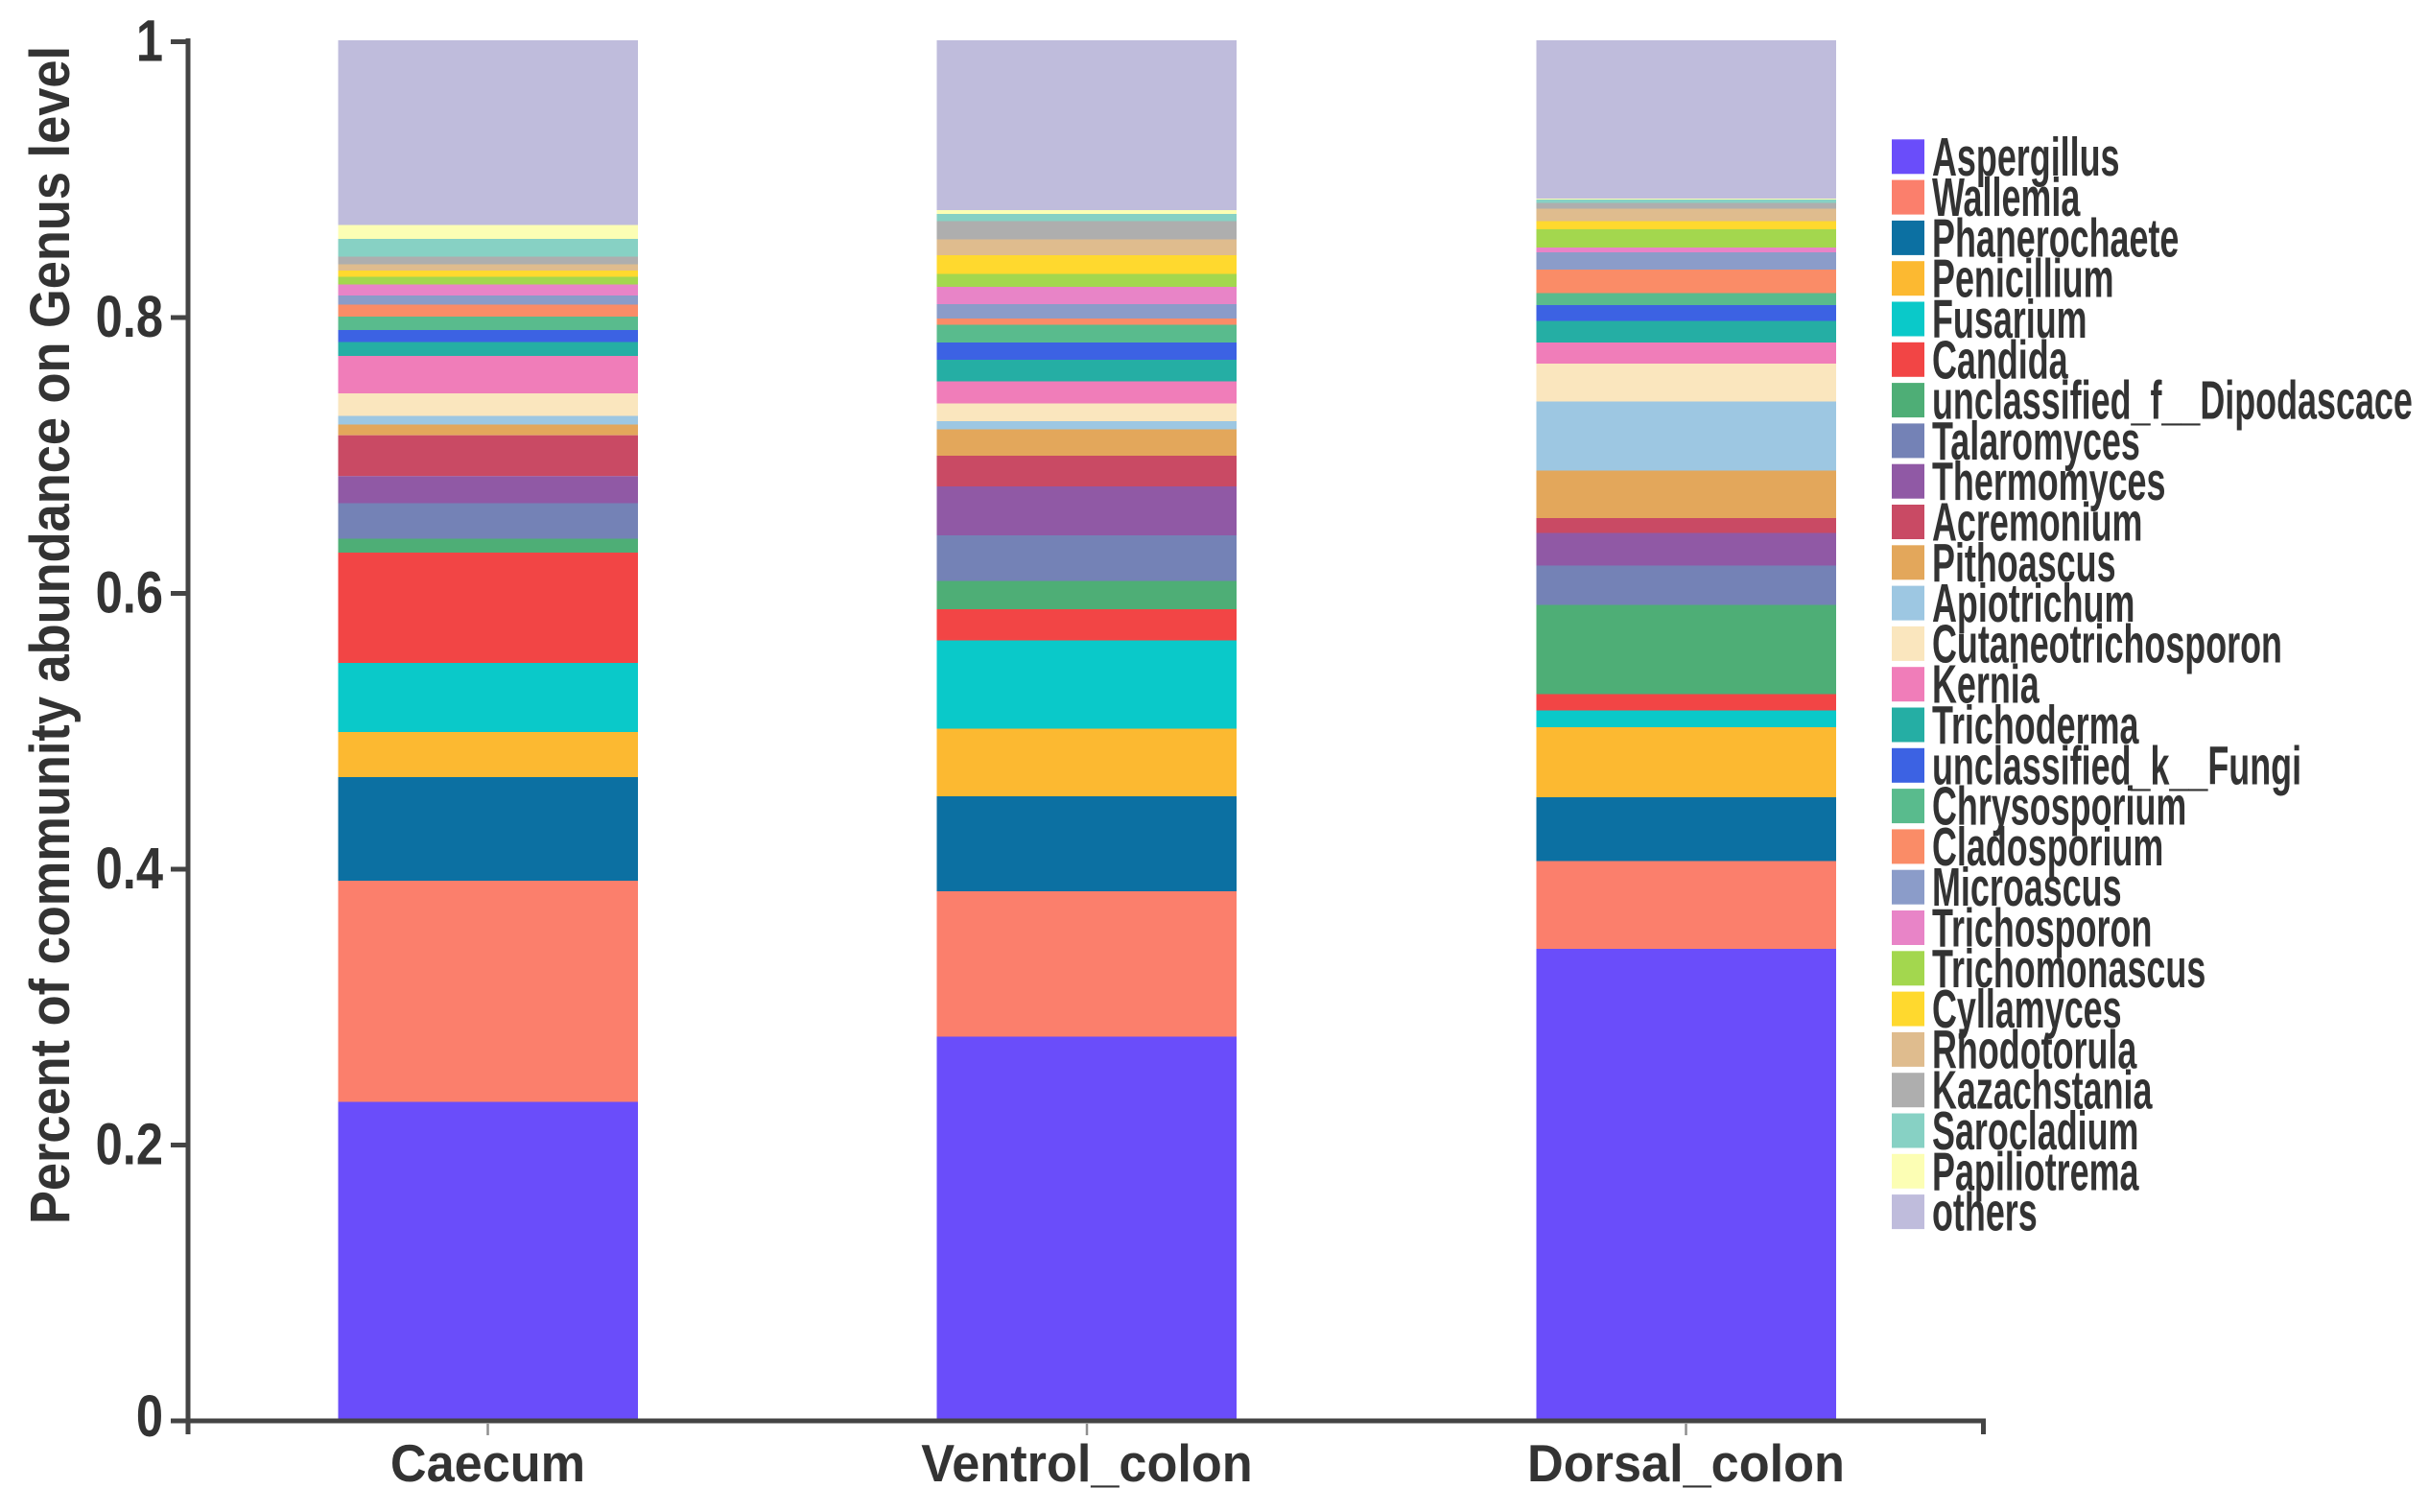  What do you see at coordinates (2033, 604) in the screenshot?
I see `svg-text: Apiotrichum` at bounding box center [2033, 604].